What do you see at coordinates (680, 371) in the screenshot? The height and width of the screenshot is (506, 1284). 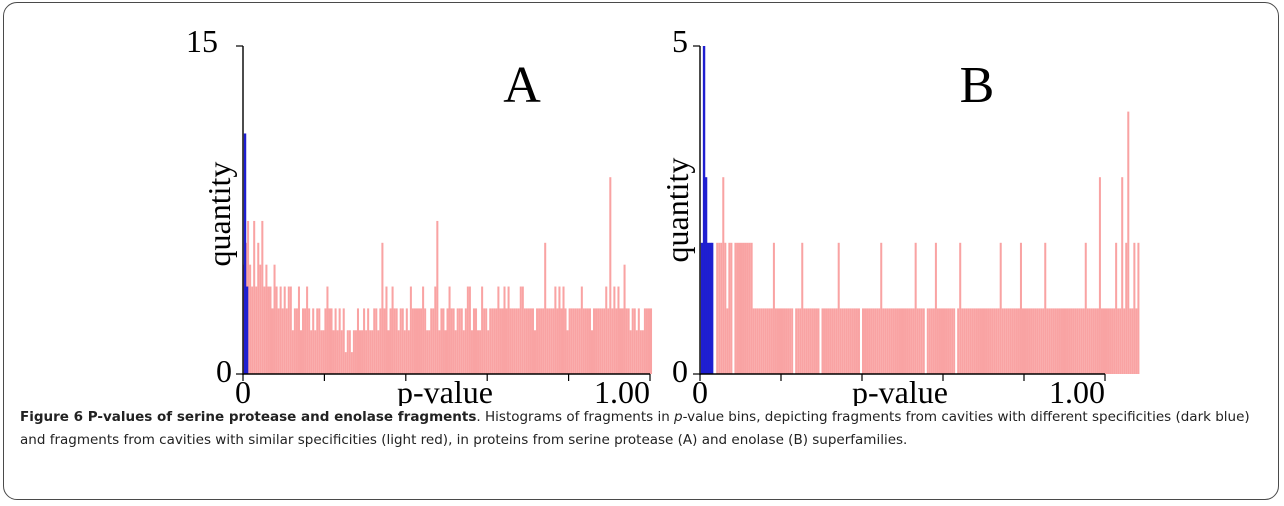 I see `panel-b-ytick-zero: 0` at bounding box center [680, 371].